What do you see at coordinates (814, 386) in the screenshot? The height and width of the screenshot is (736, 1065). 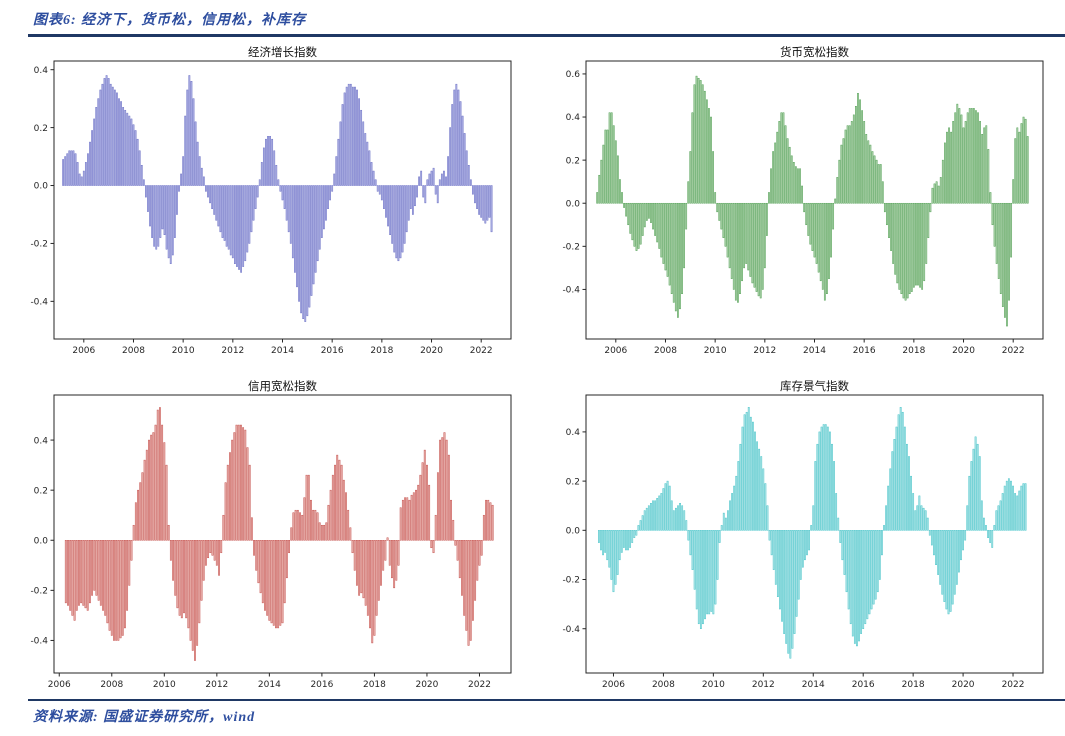 I see `svg-text: 库存景气指数` at bounding box center [814, 386].